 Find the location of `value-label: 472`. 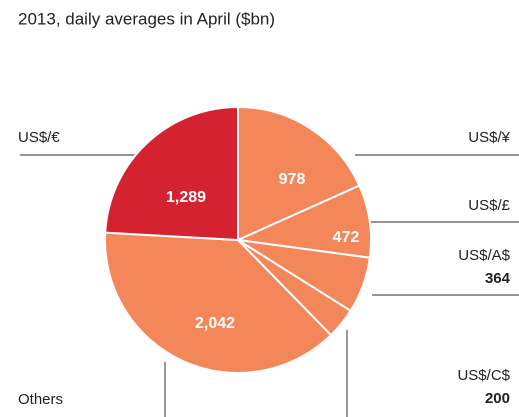

value-label: 472 is located at coordinates (346, 237).